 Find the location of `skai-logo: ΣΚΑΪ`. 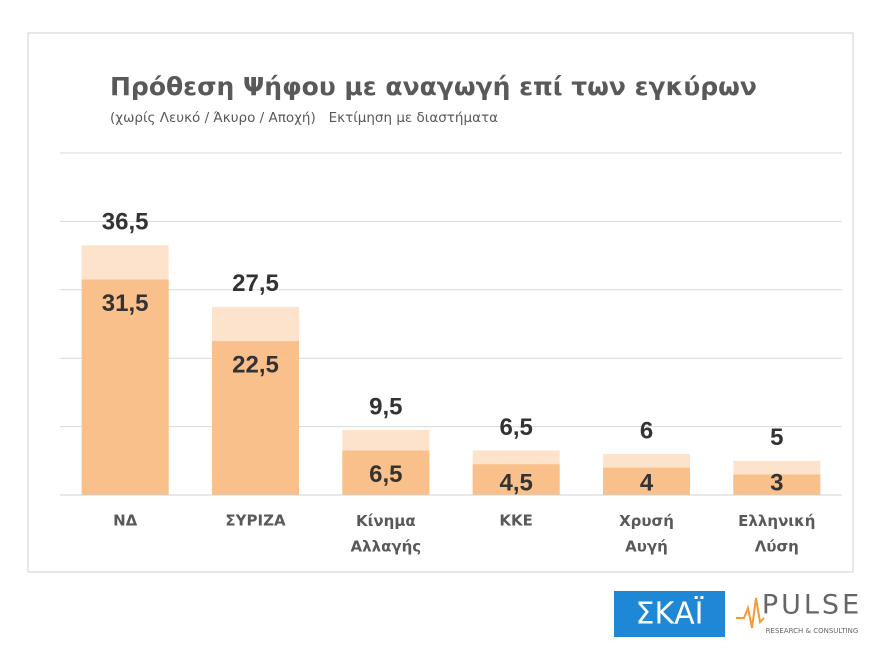

skai-logo: ΣΚΑΪ is located at coordinates (669, 614).